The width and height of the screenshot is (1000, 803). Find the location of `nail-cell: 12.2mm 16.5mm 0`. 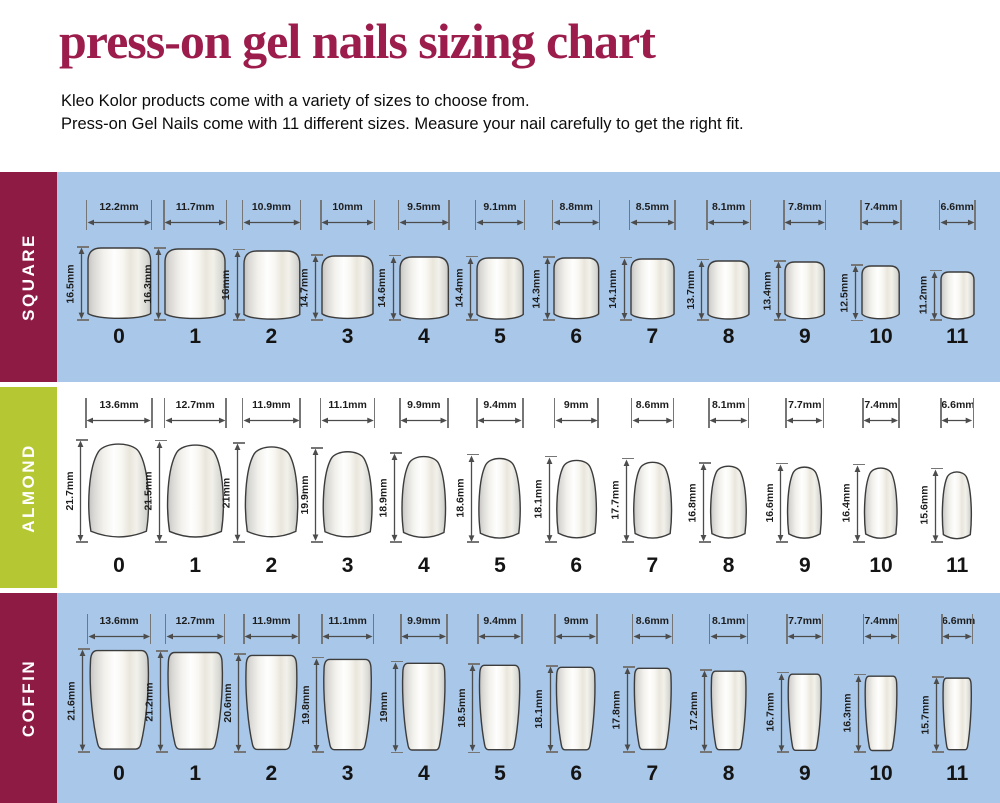

nail-cell: 12.2mm 16.5mm 0 is located at coordinates (110, 277).